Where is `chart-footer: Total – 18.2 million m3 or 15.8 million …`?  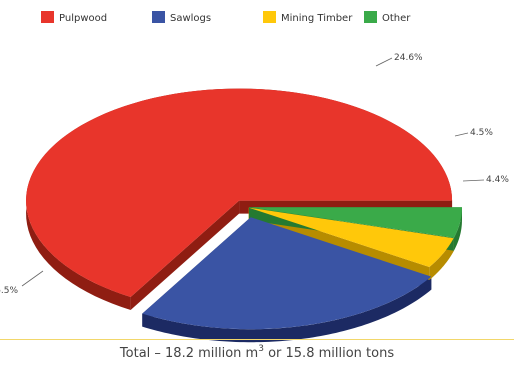 chart-footer: Total – 18.2 million m3 or 15.8 million … is located at coordinates (257, 352).